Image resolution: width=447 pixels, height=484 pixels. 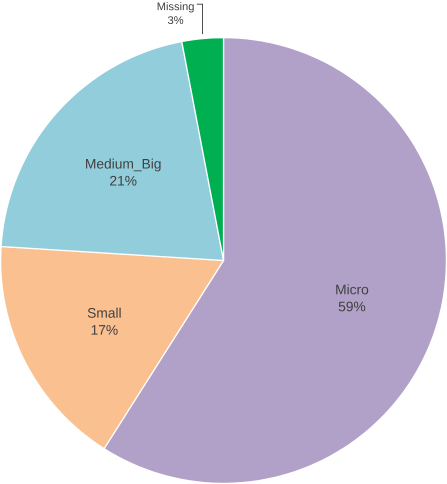 What do you see at coordinates (352, 289) in the screenshot?
I see `slice-label: Micro` at bounding box center [352, 289].